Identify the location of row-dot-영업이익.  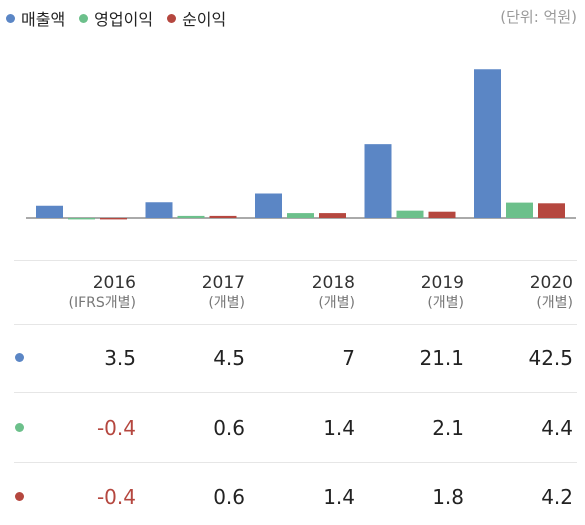
(19, 427).